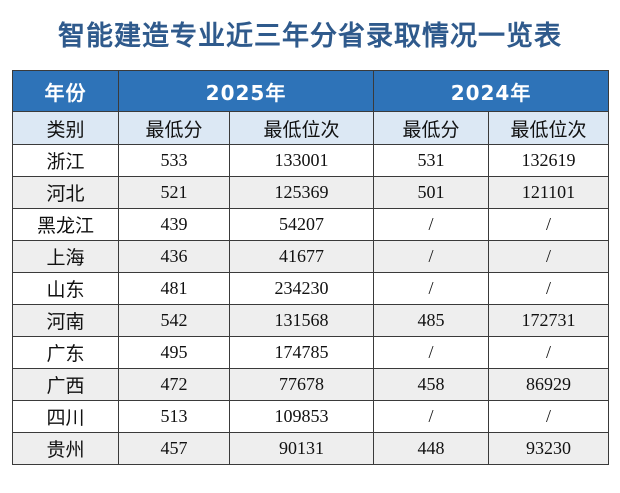 The width and height of the screenshot is (620, 493). I want to click on province-cell: 山东, so click(65, 288).